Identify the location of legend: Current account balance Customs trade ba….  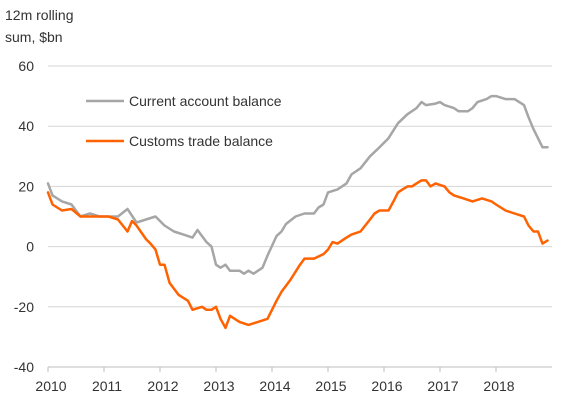
(184, 121).